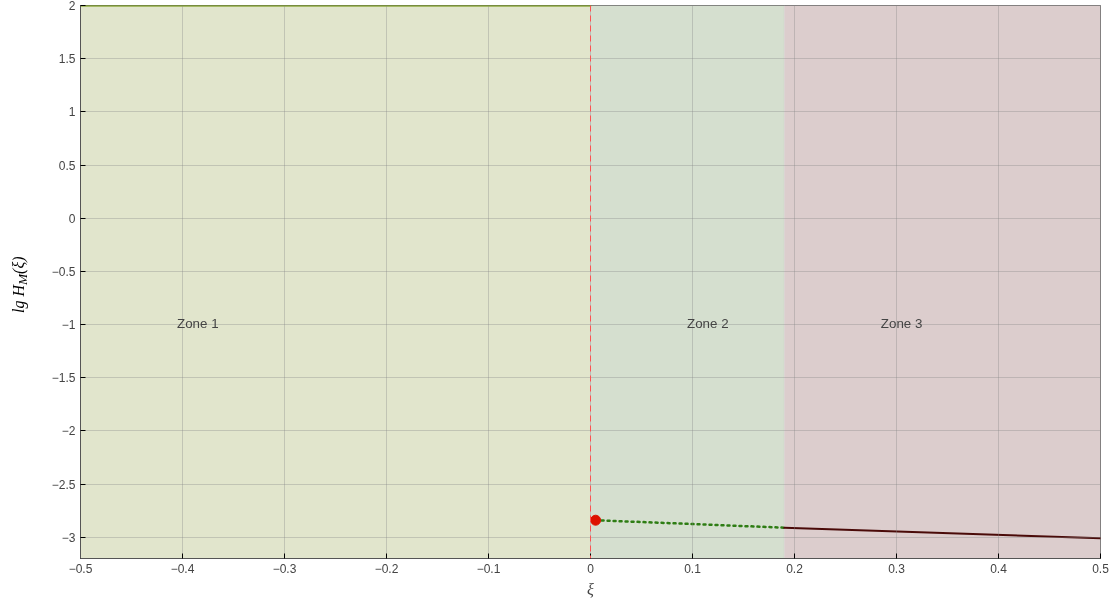  What do you see at coordinates (68, 537) in the screenshot?
I see `y-tick-label: −3` at bounding box center [68, 537].